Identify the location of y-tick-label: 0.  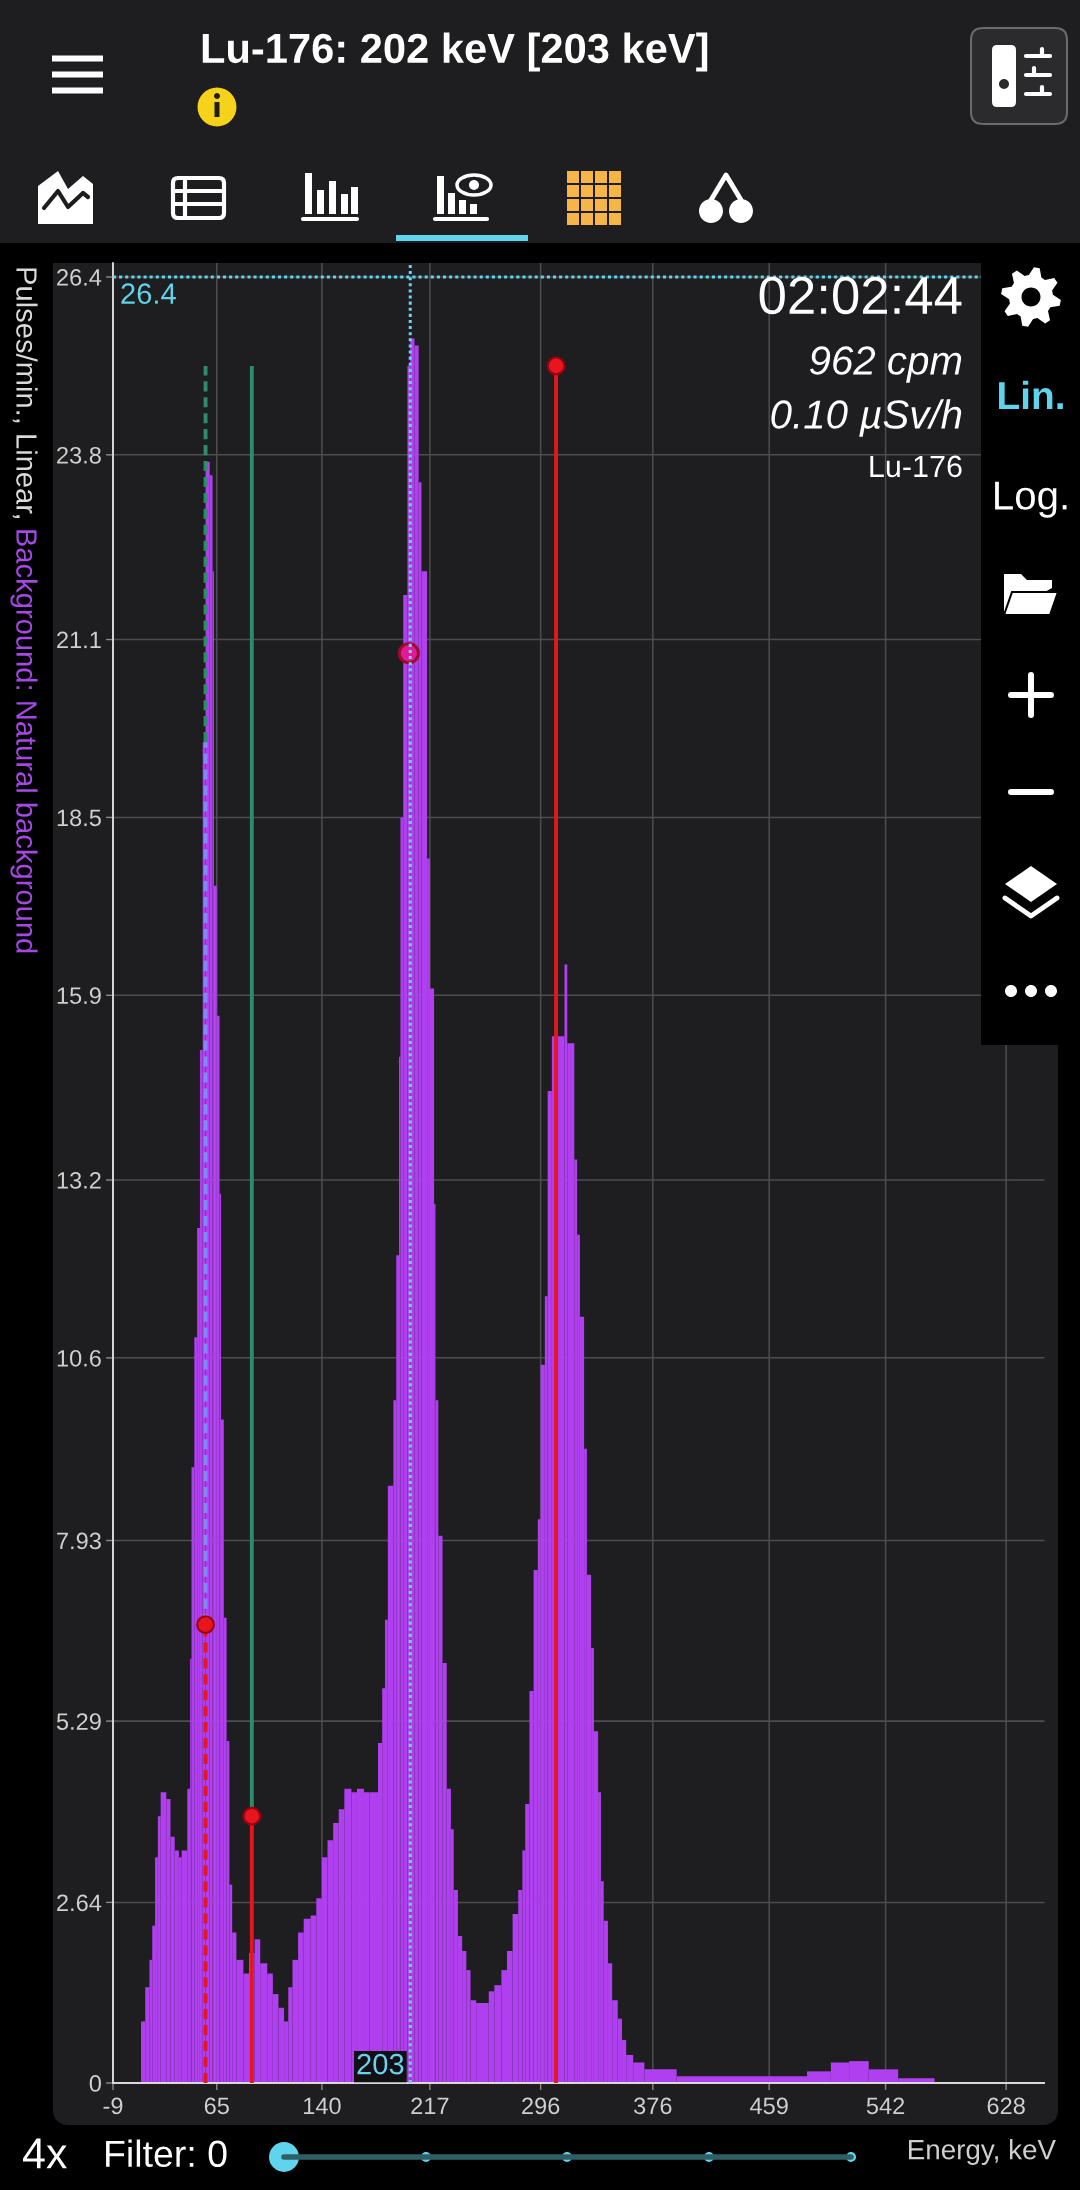
(95, 2083).